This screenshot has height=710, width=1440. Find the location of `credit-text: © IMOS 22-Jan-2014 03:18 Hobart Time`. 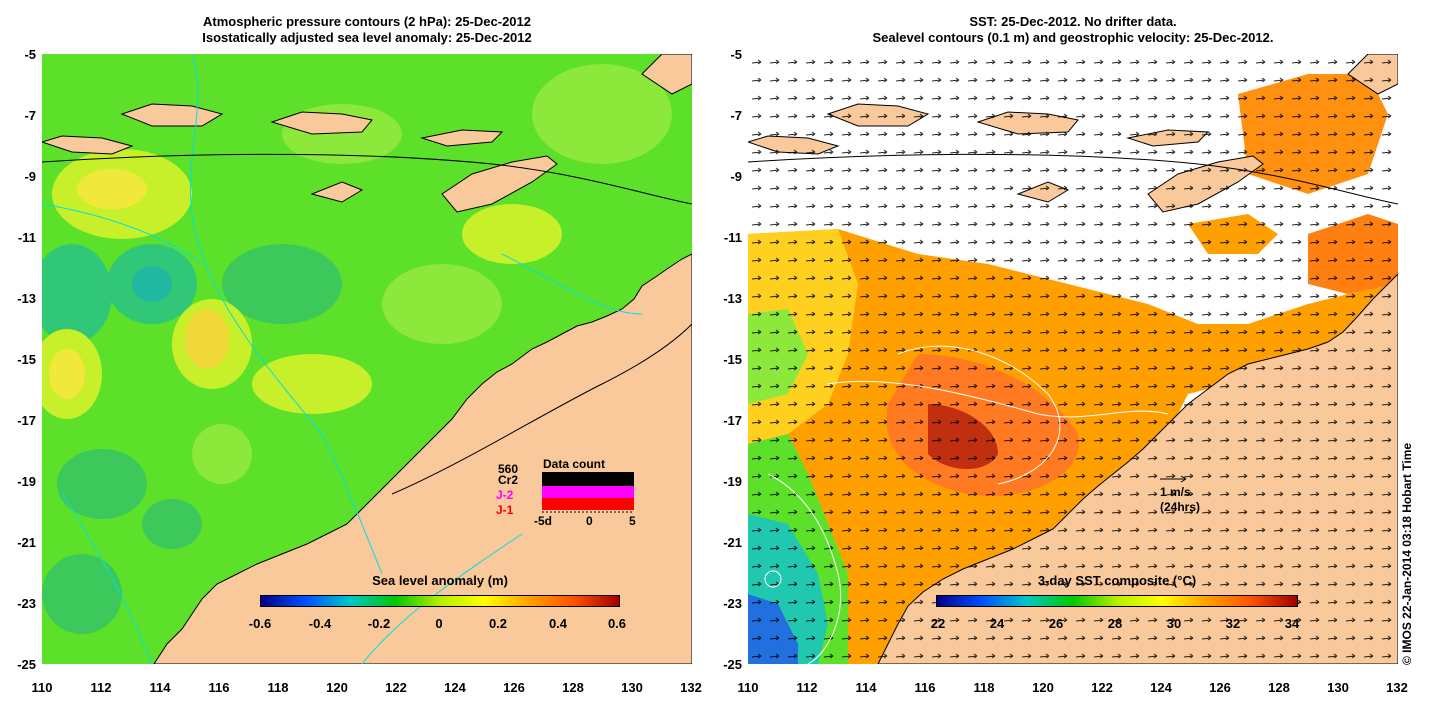

credit-text: © IMOS 22-Jan-2014 03:18 Hobart Time is located at coordinates (1407, 553).